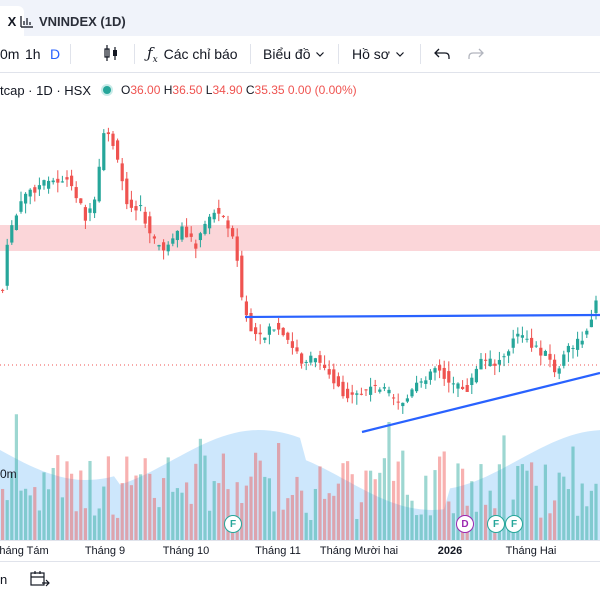  Describe the element at coordinates (400, 54) in the screenshot. I see `chevron-down-icon` at that location.